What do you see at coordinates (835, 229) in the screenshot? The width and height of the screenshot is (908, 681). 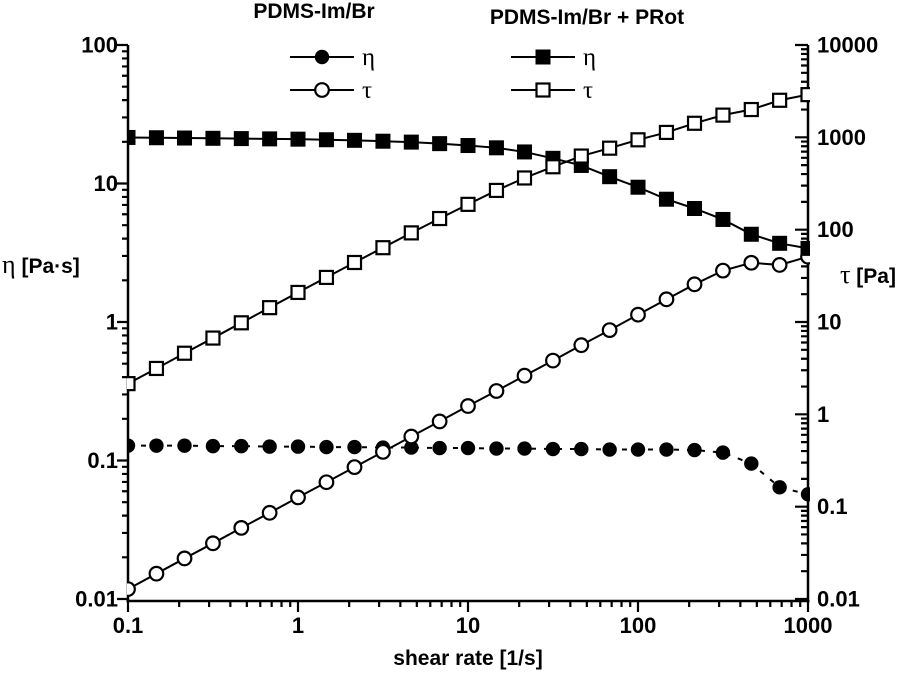 I see `right-tick-label: 100` at bounding box center [835, 229].